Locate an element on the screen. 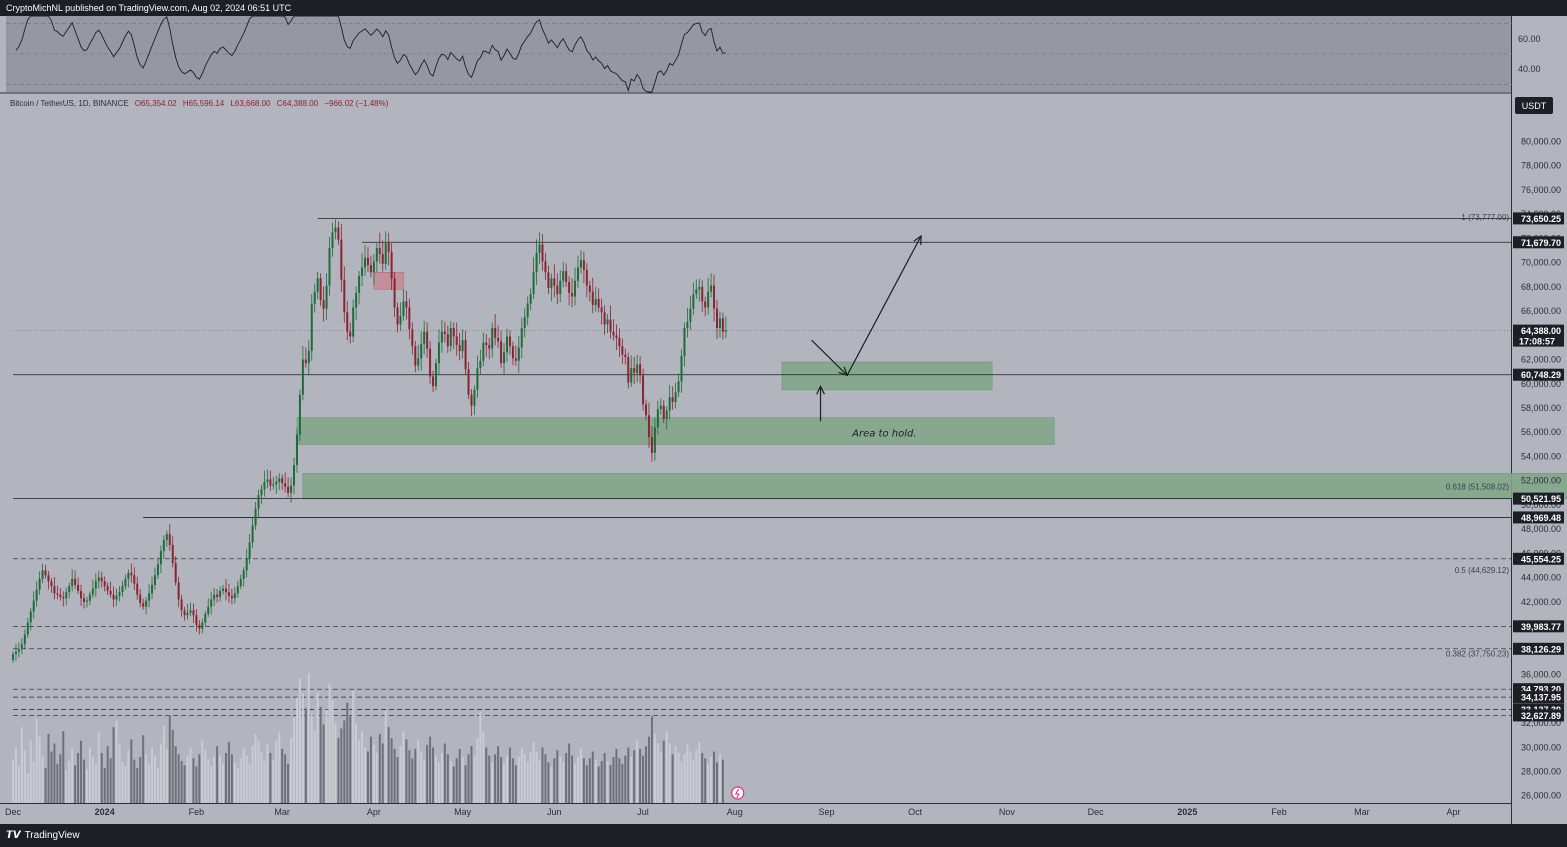 The width and height of the screenshot is (1567, 847). price-label-badge: 73,650.25 is located at coordinates (1538, 218).